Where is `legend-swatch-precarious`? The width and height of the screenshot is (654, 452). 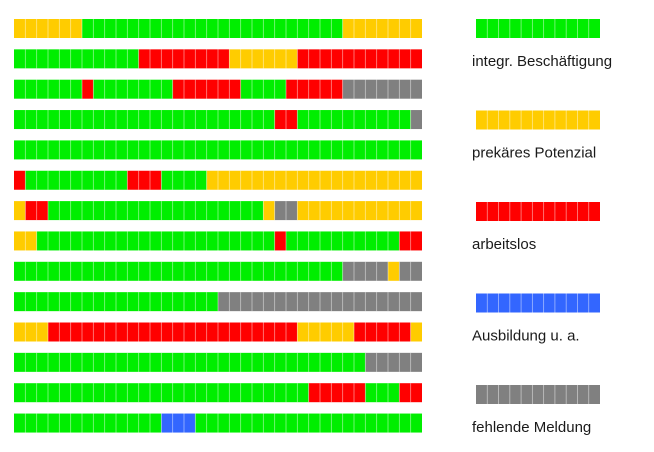
legend-swatch-precarious is located at coordinates (538, 120).